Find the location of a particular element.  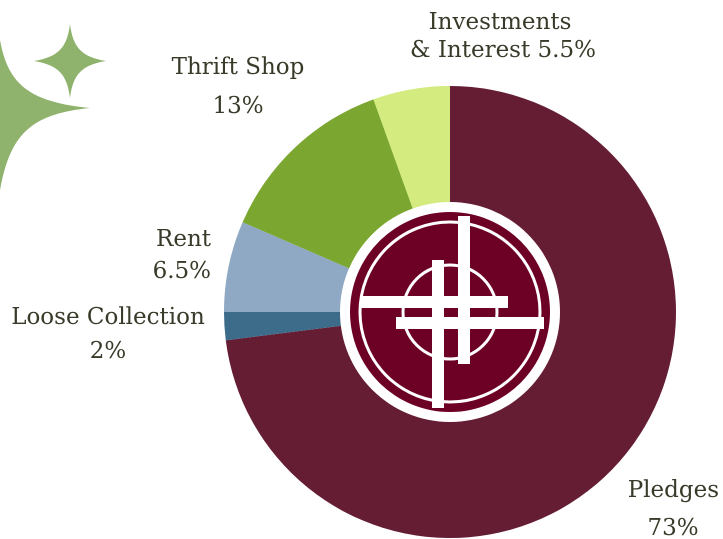

label-thrift-shop-name: Thrift Shop is located at coordinates (238, 67).